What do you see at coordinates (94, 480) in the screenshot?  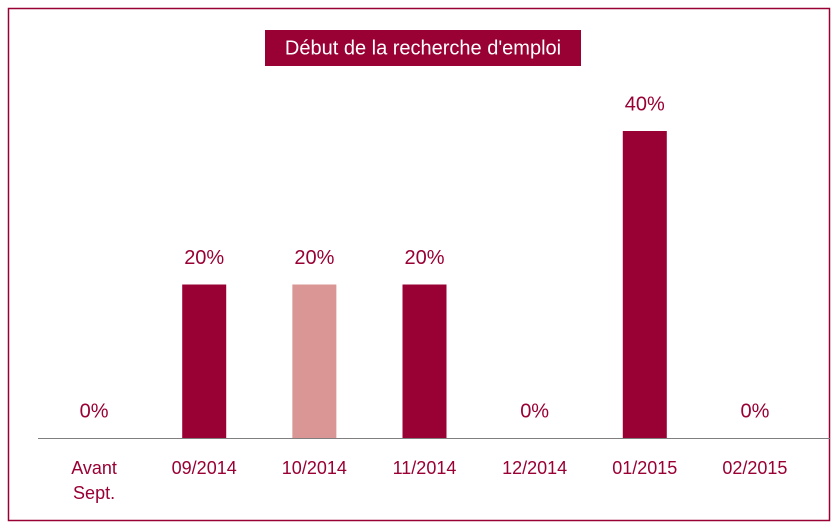 I see `x-tick-label: Avant Sept.` at bounding box center [94, 480].